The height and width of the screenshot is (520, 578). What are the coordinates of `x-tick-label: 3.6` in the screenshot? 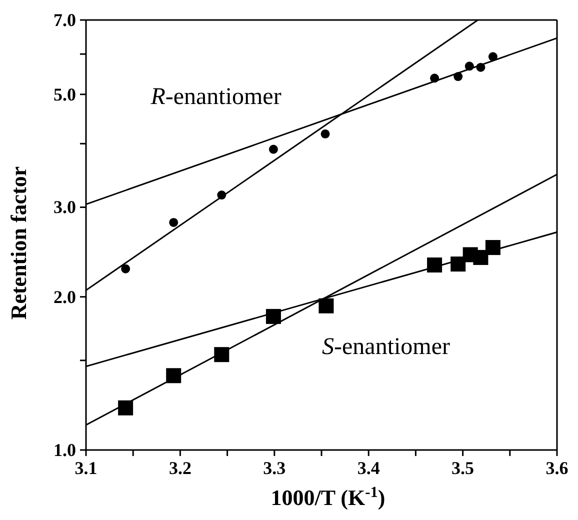 It's located at (557, 468).